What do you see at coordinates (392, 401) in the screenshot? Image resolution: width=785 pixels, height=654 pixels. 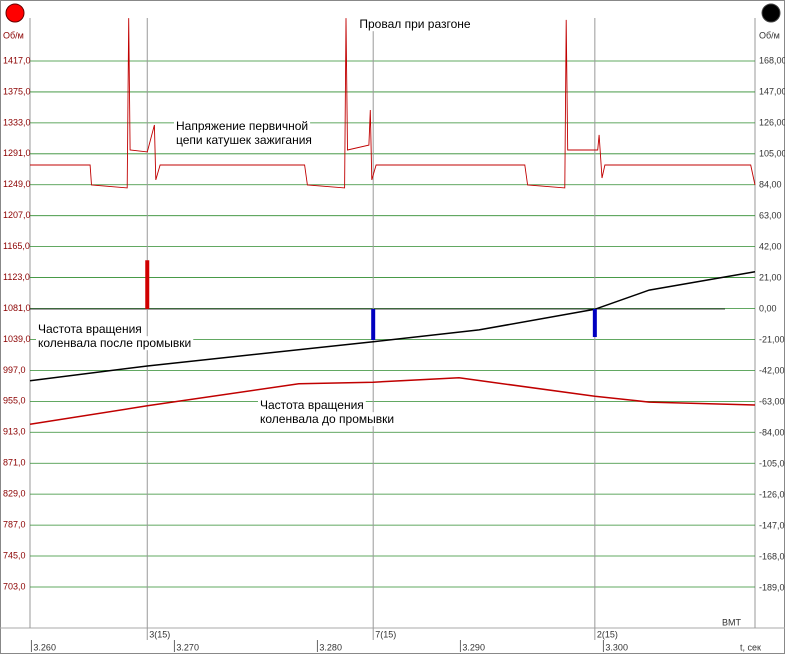 I see `series-line` at bounding box center [392, 401].